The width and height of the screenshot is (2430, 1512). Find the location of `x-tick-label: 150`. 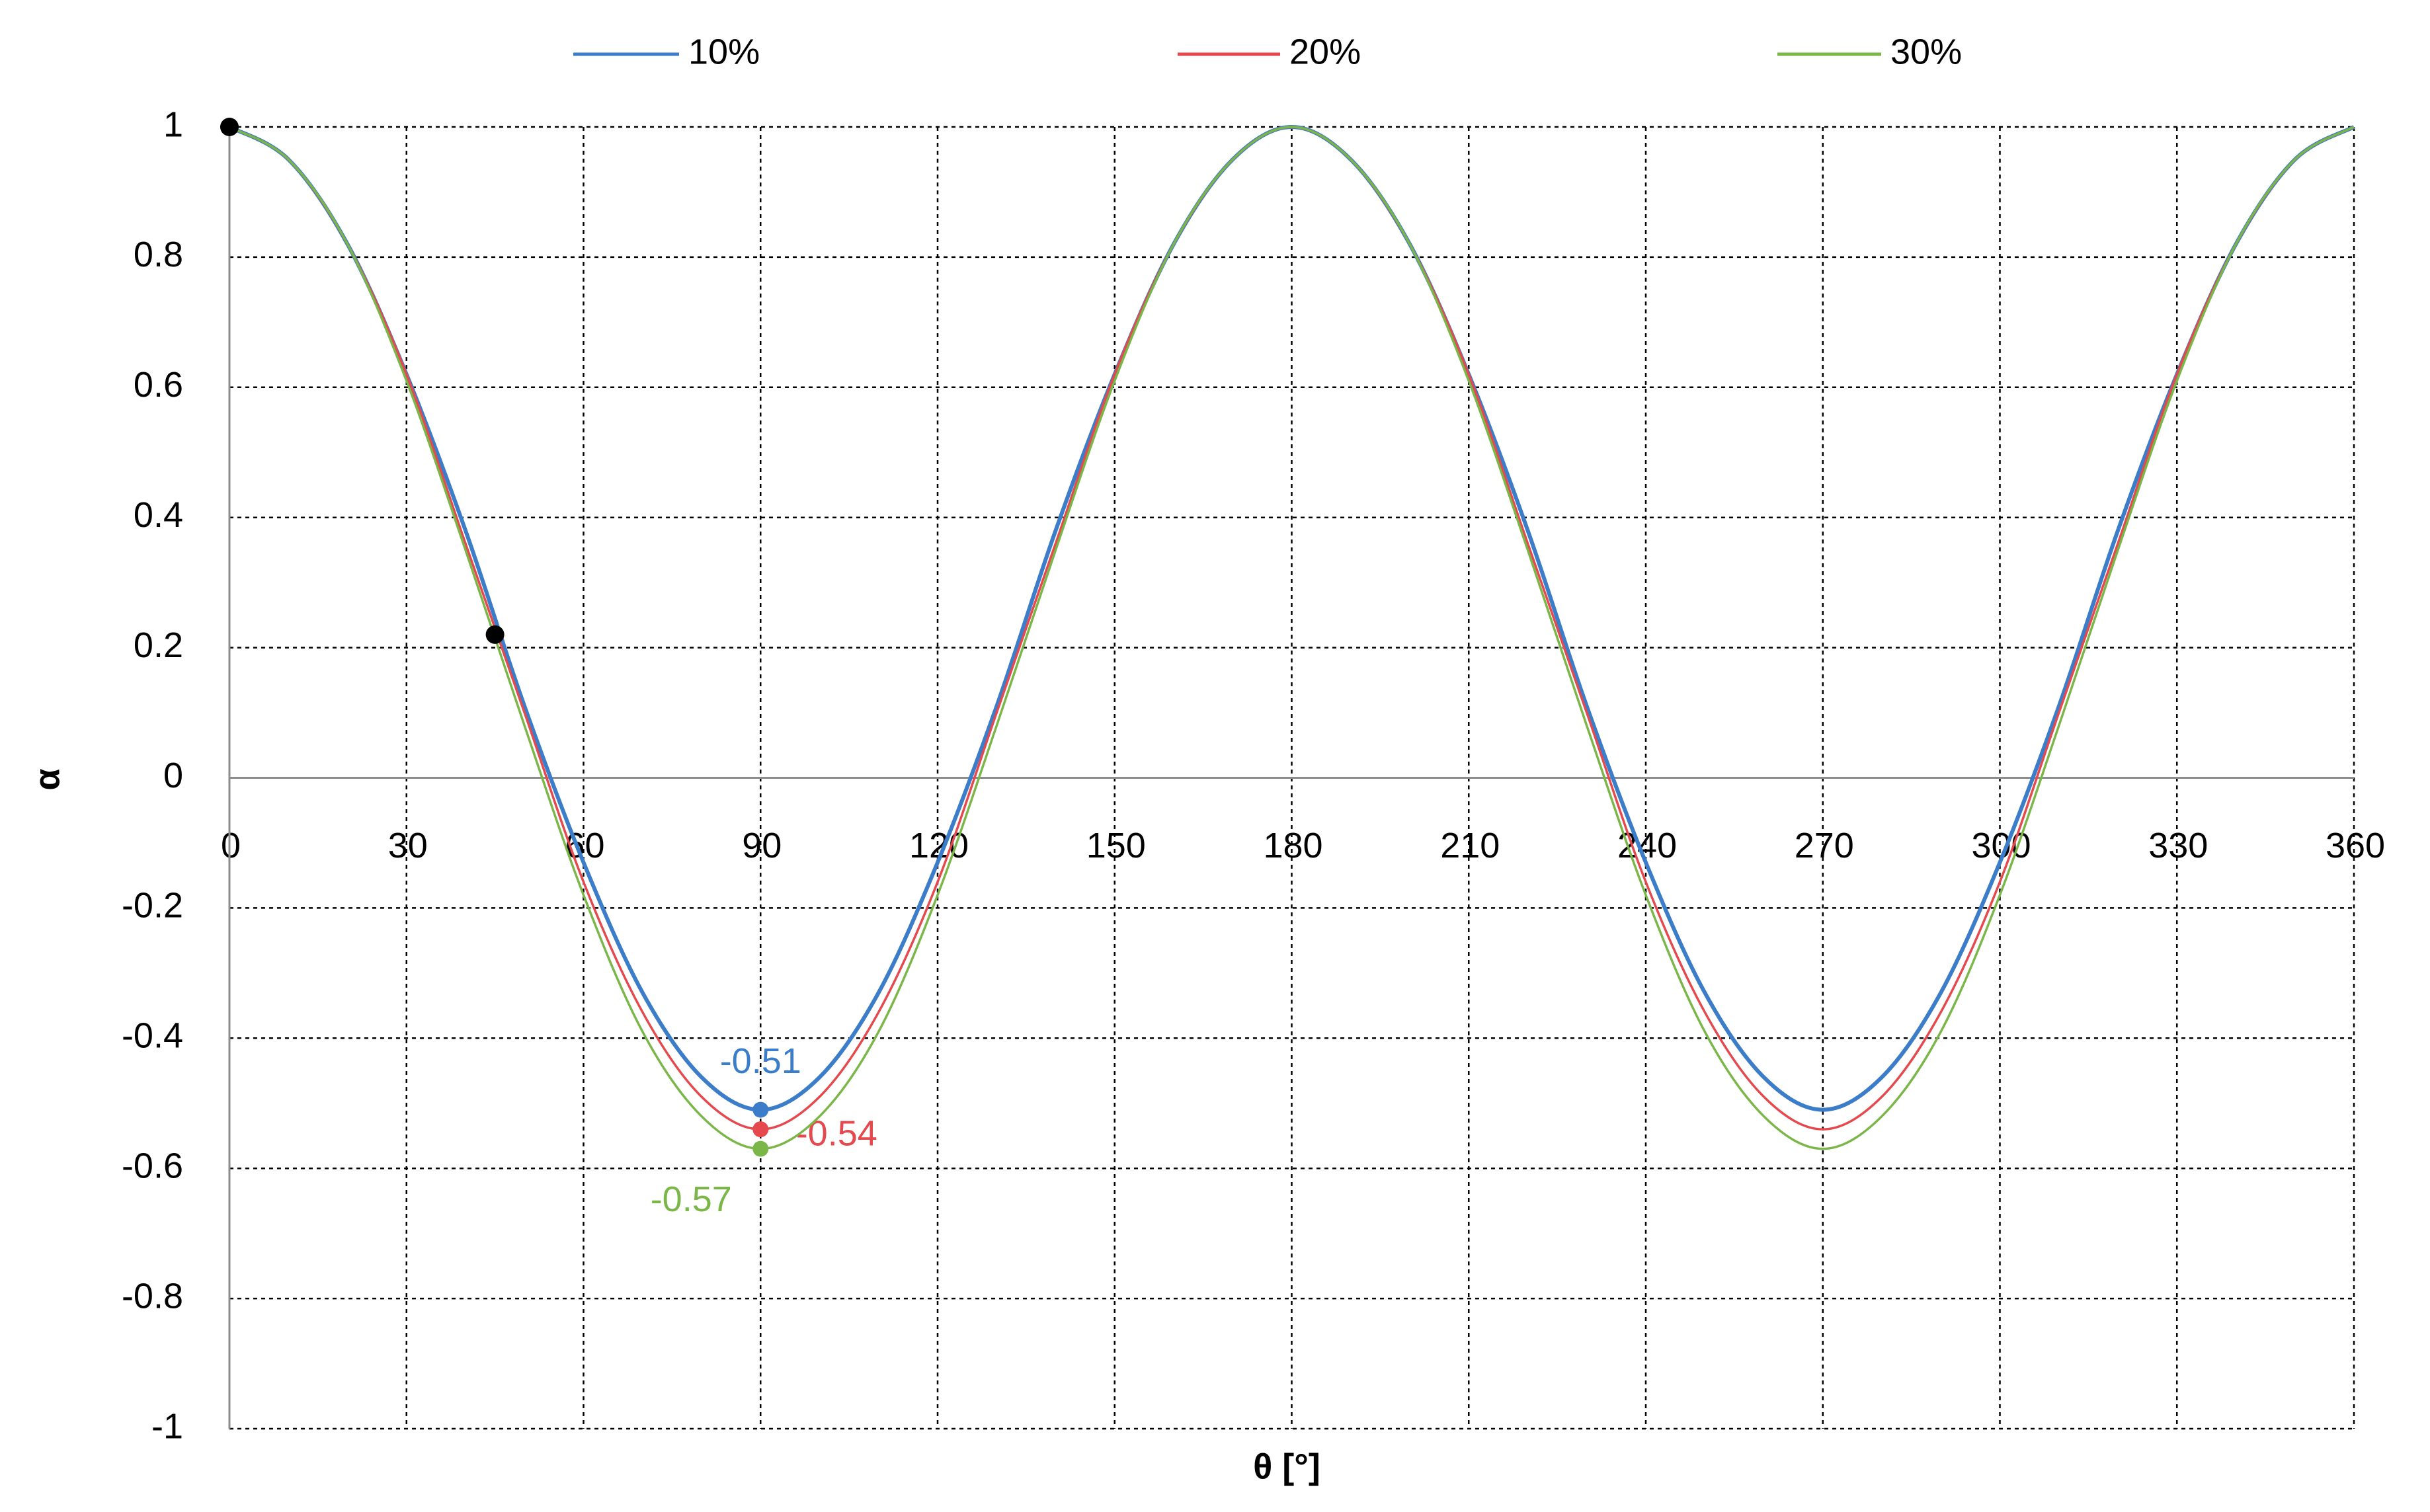

x-tick-label: 150 is located at coordinates (1116, 845).